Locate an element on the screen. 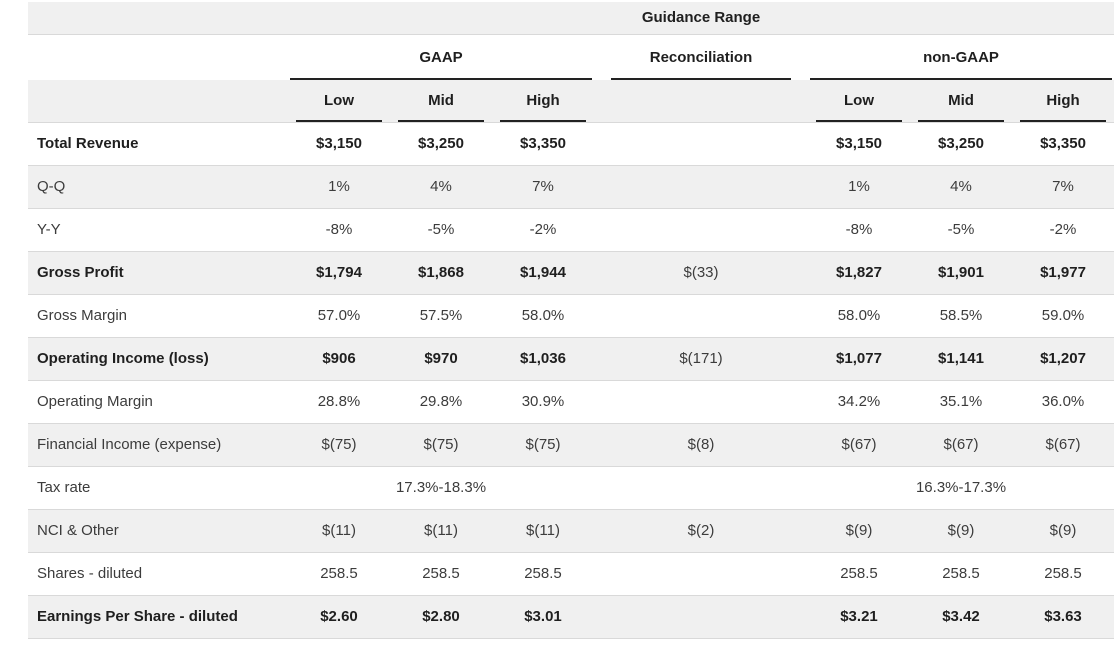 The image size is (1116, 651). gaap-low-value: 258.5 is located at coordinates (339, 573).